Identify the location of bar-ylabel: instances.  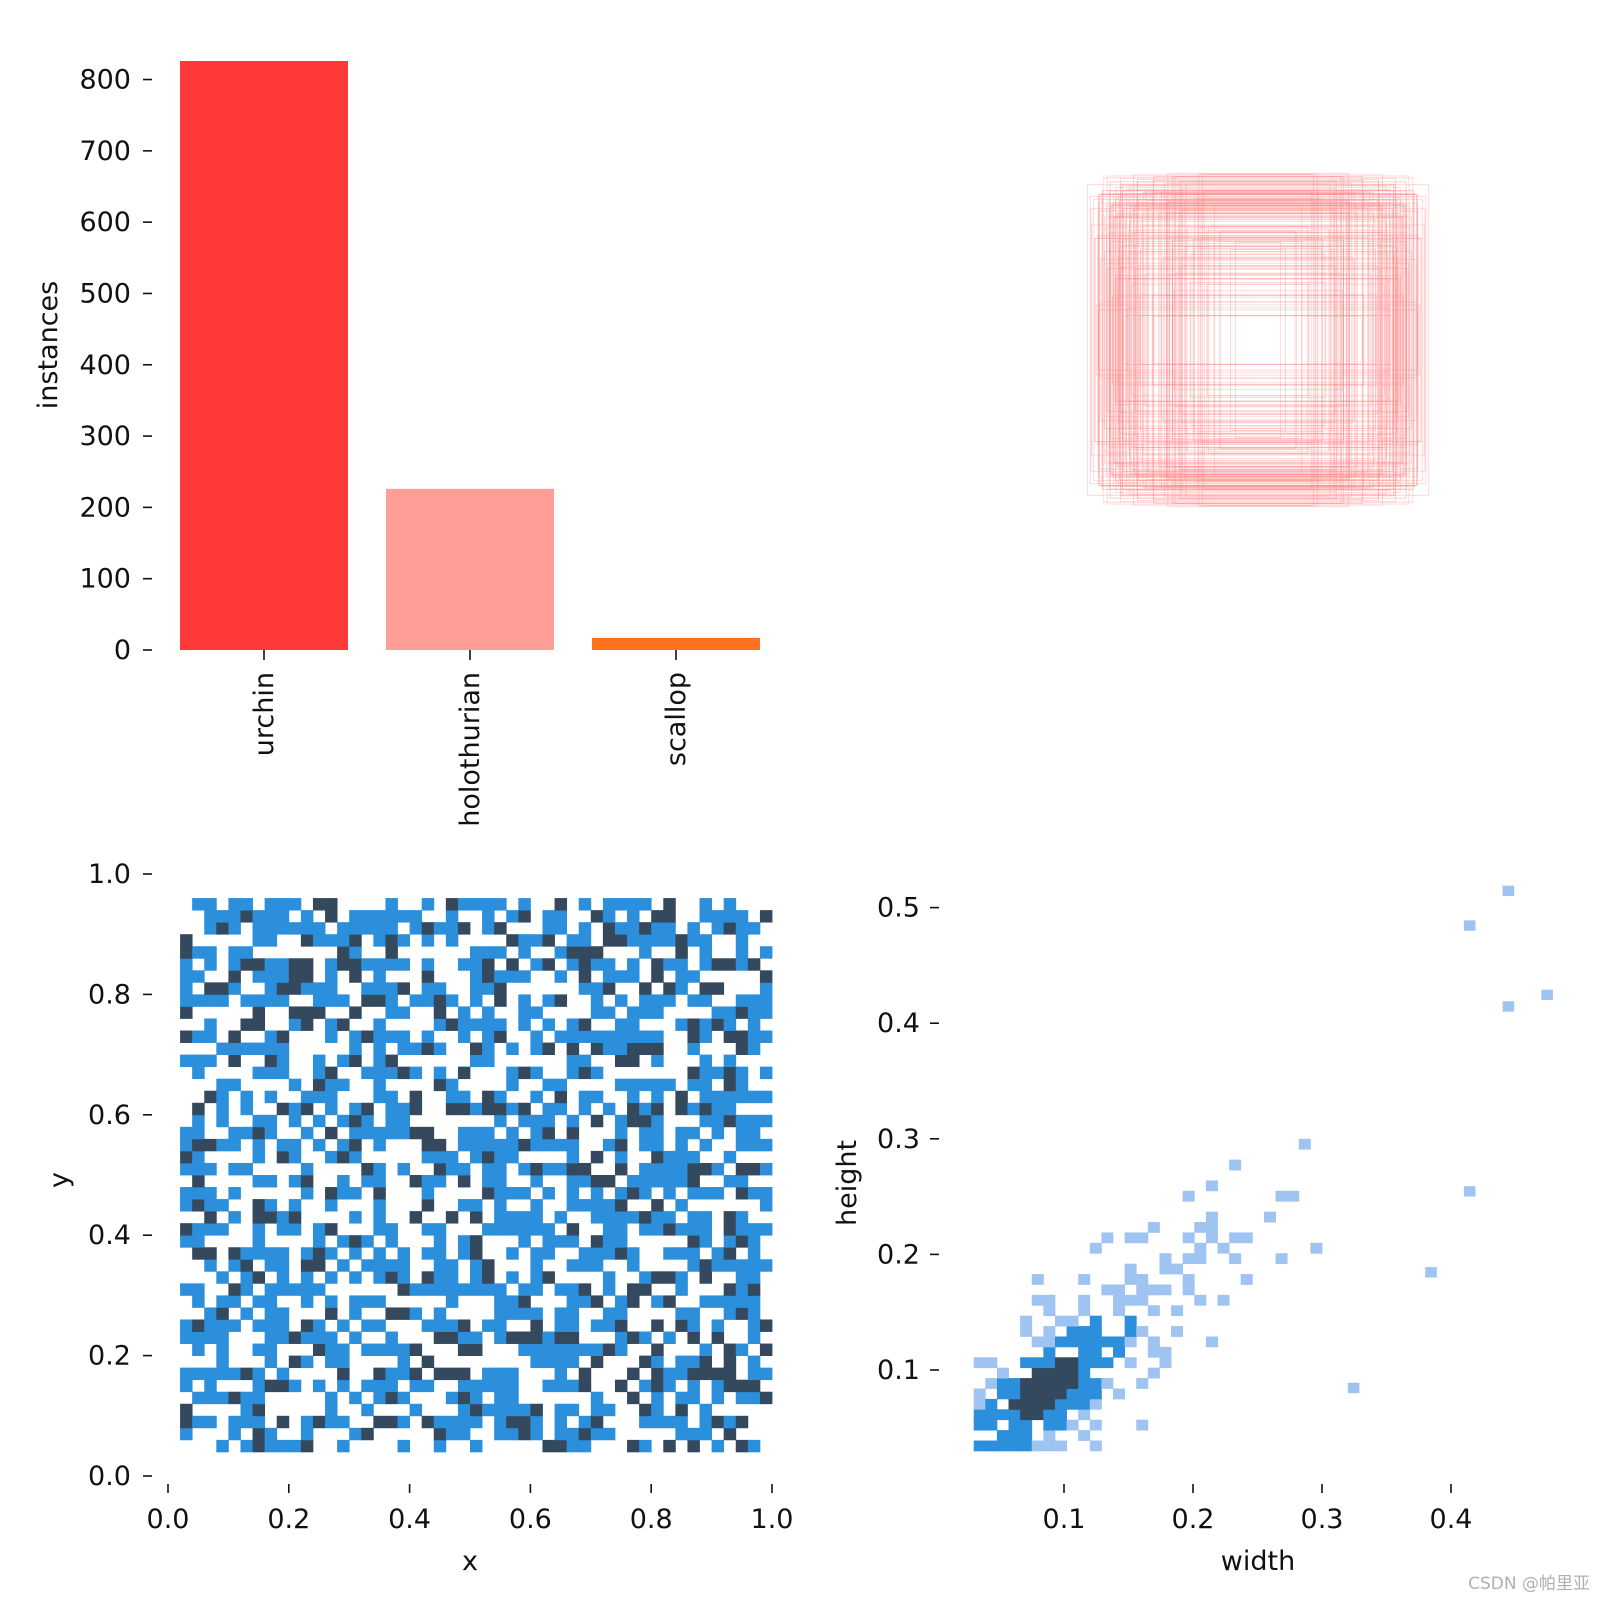
(48, 345).